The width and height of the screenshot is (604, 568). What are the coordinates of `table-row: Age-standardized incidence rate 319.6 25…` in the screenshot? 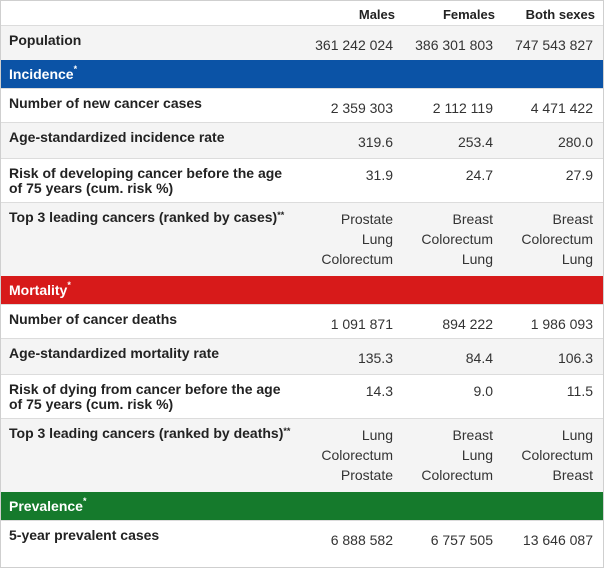 It's located at (302, 139).